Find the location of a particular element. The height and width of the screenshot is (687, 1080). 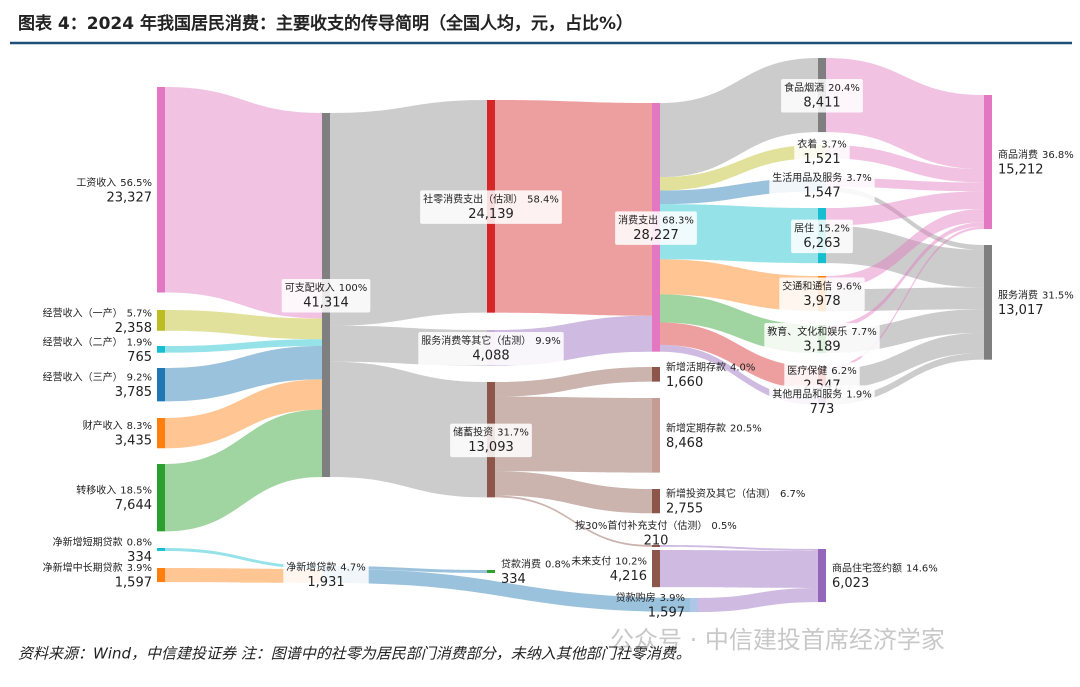

node-share: 31.7% is located at coordinates (513, 433).